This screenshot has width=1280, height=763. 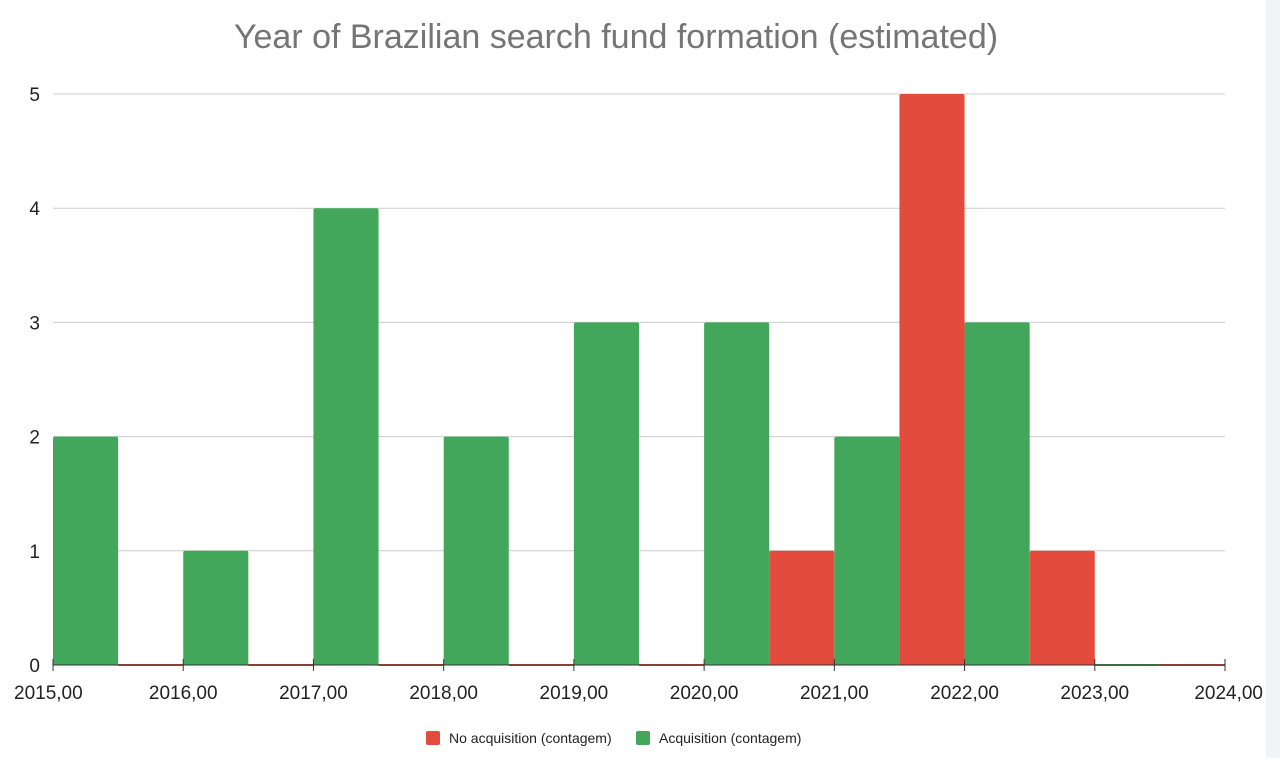 What do you see at coordinates (704, 693) in the screenshot?
I see `x-tick-label: 2020,00` at bounding box center [704, 693].